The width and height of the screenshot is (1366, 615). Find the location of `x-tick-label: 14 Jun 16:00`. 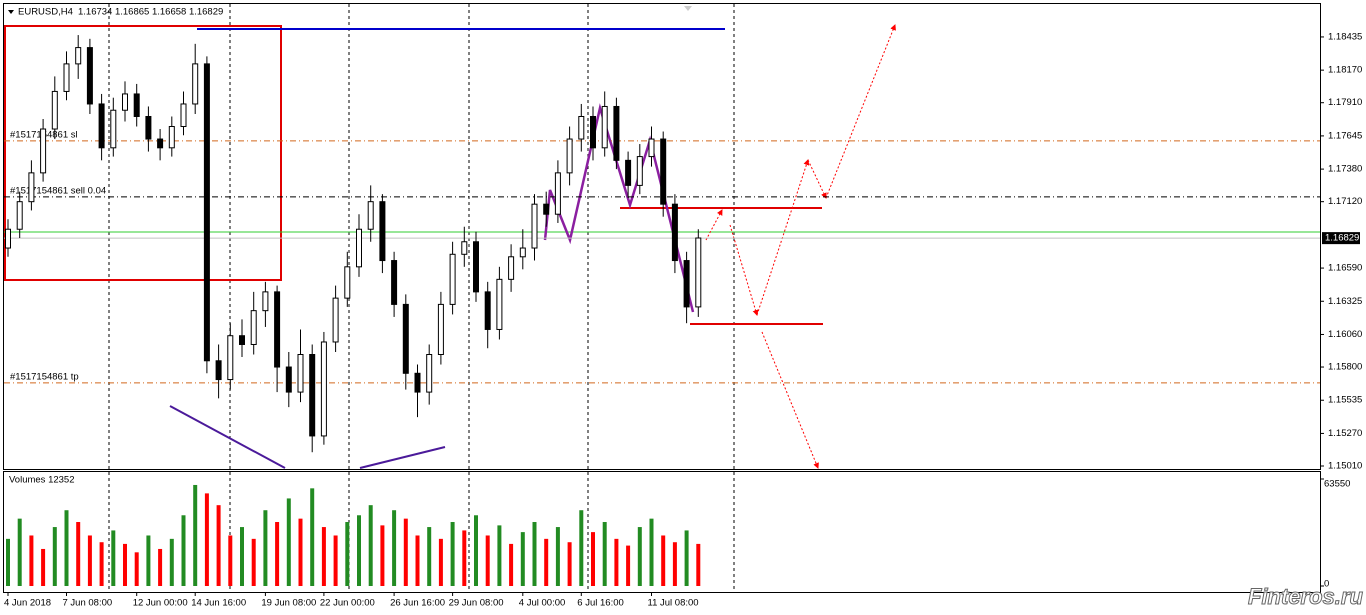

x-tick-label: 14 Jun 16:00 is located at coordinates (218, 603).